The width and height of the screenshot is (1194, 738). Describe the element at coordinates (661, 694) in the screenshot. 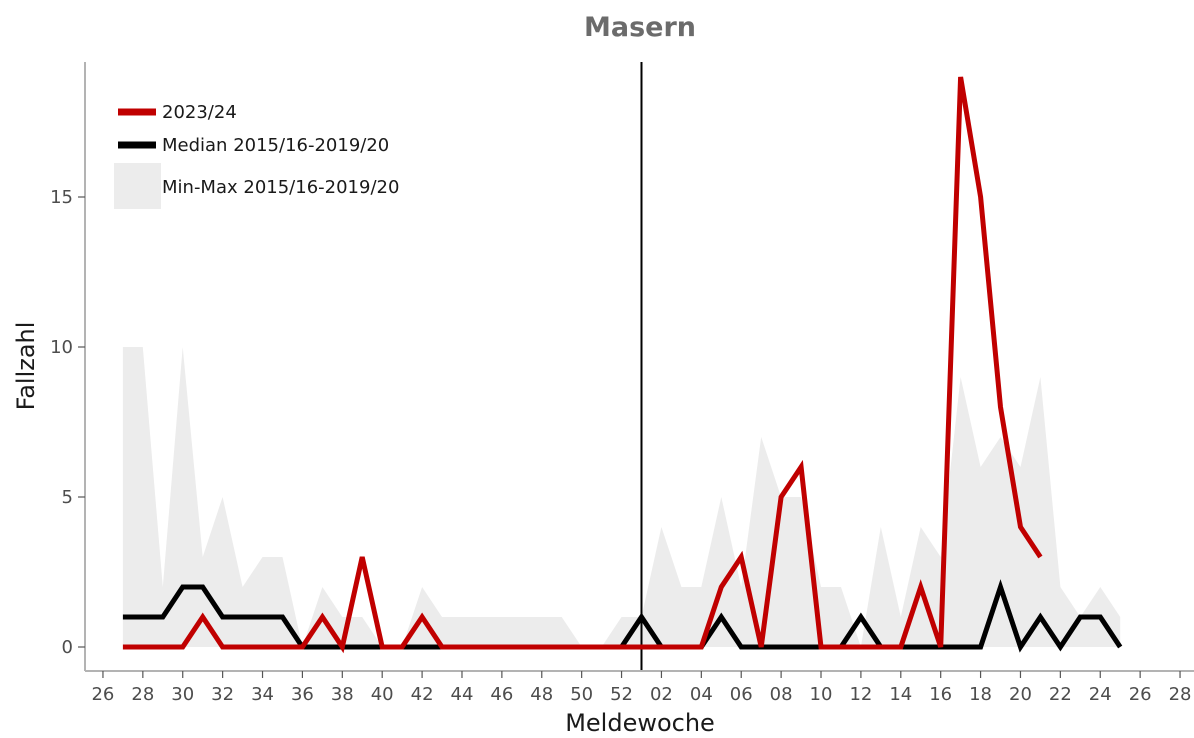

I see `x-tick-label: 02` at that location.